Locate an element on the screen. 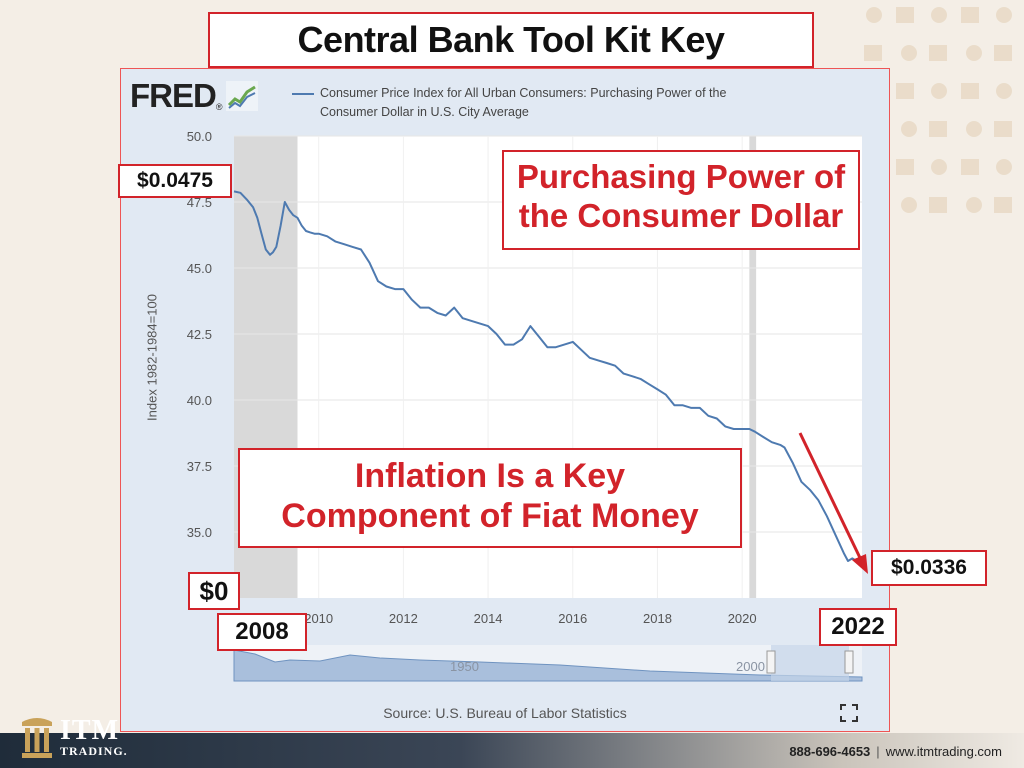 Image resolution: width=1024 pixels, height=768 pixels. callout-inflation-line1: Inflation Is a Key is located at coordinates (490, 476).